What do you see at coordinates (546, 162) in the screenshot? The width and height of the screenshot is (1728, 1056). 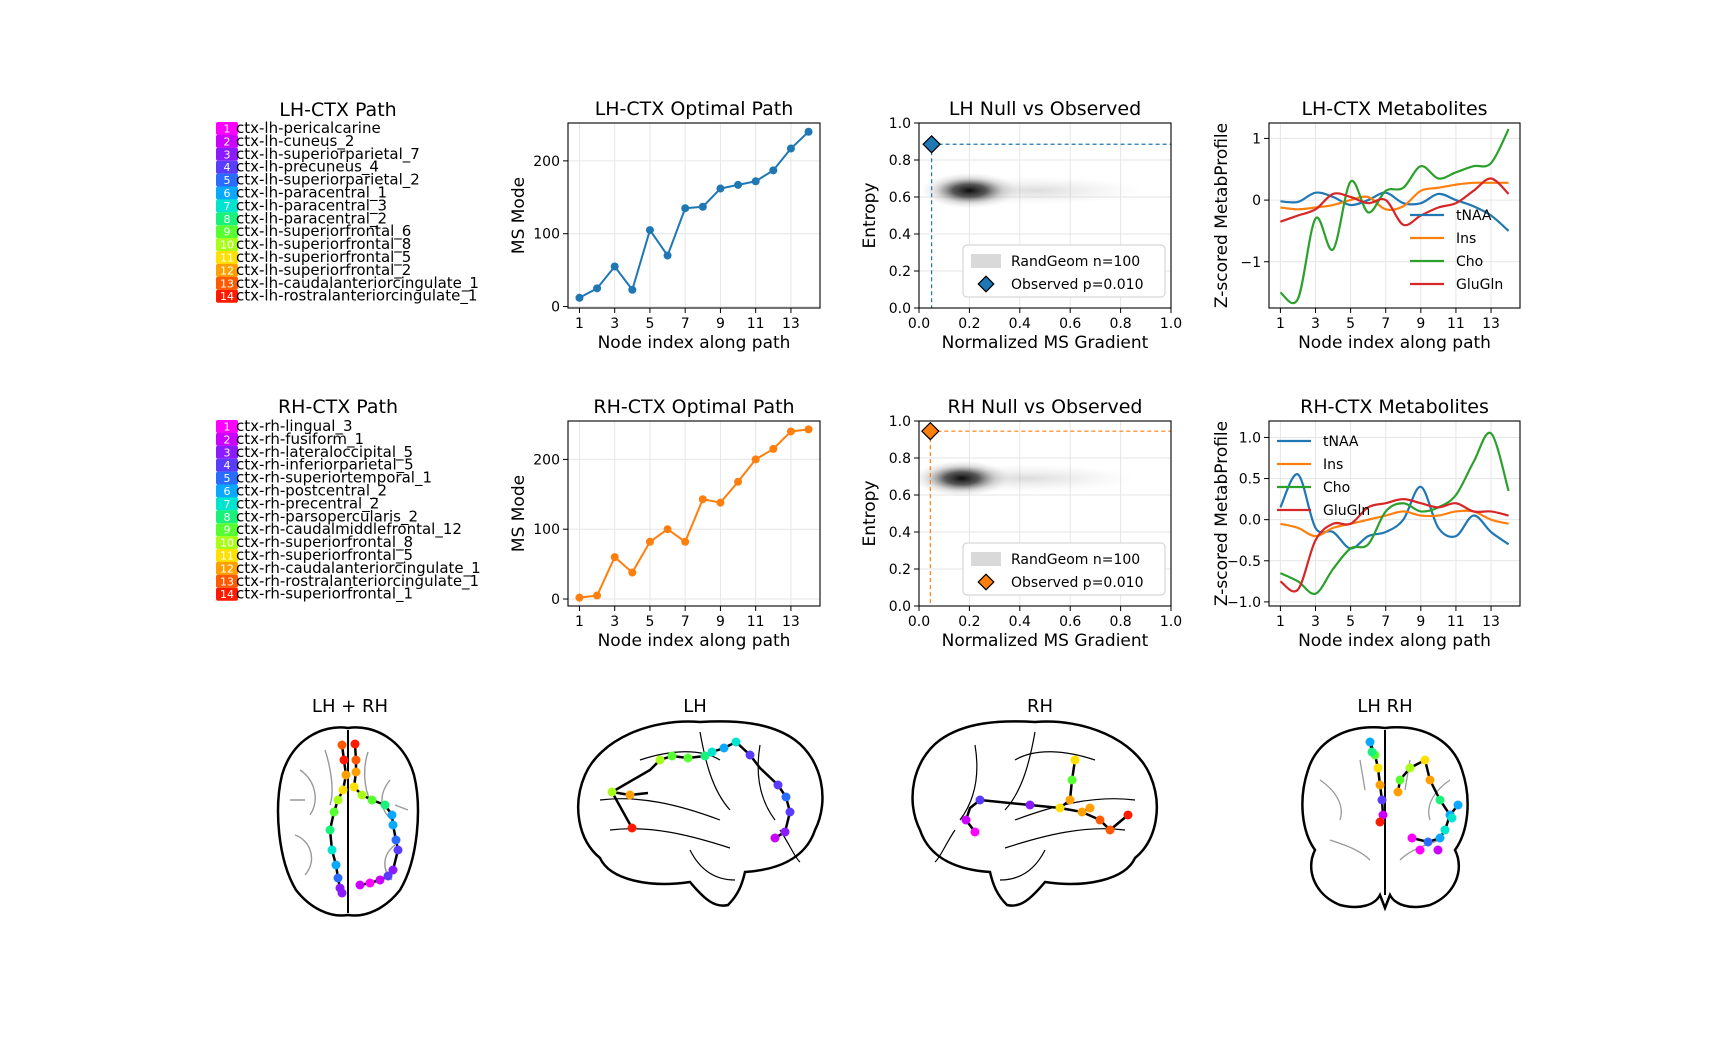 I see `y-tick-label: 200` at bounding box center [546, 162].